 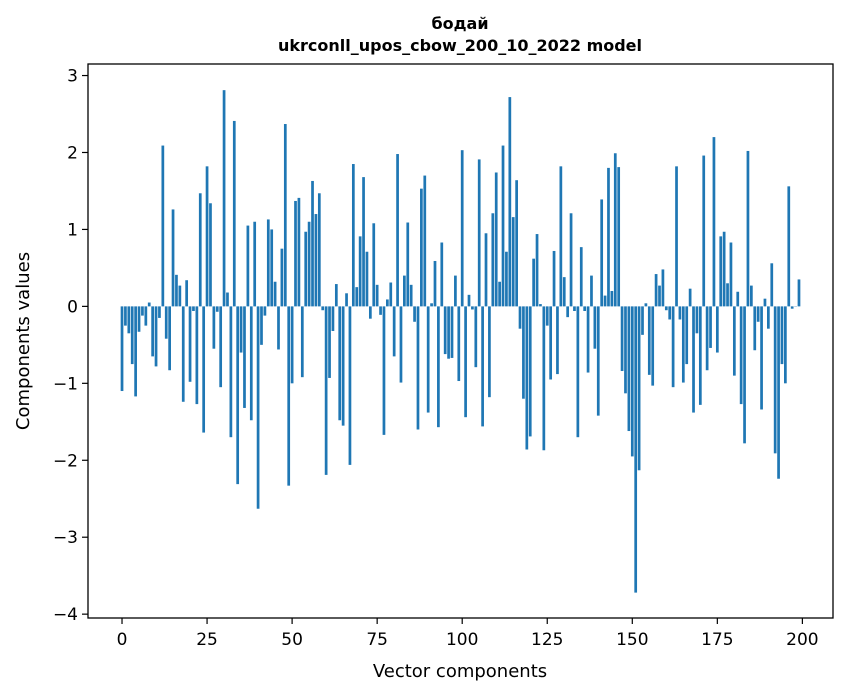 What do you see at coordinates (70, 346) in the screenshot?
I see `y-axis: −4 −3 −2 −1 0 1 2 3` at bounding box center [70, 346].